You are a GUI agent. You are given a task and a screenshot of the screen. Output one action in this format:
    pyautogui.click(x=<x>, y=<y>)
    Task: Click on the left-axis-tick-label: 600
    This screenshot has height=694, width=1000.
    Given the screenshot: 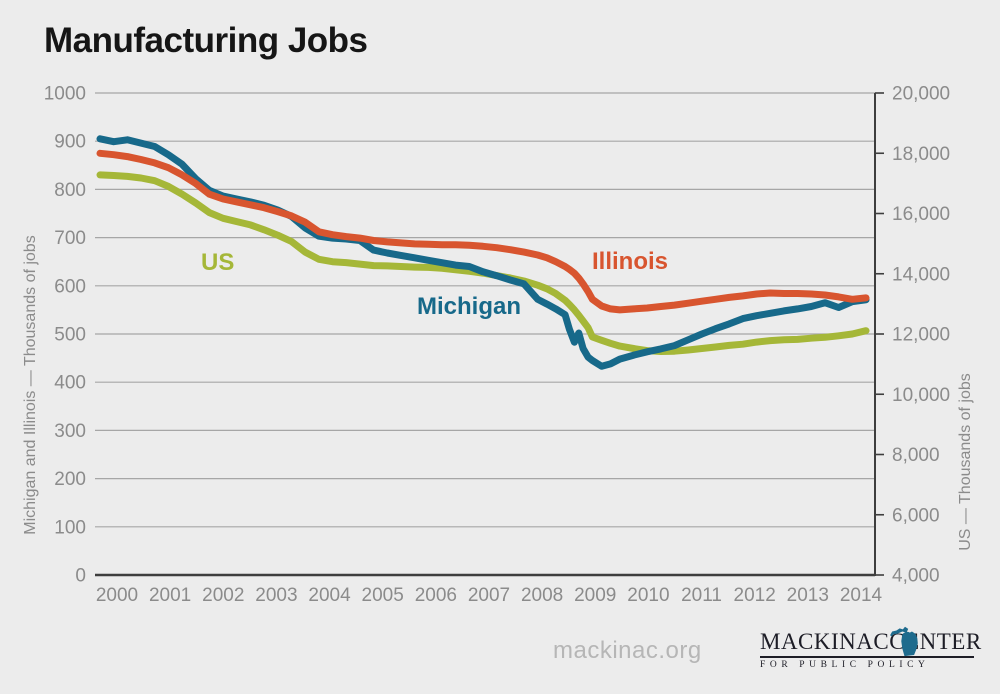 What is the action you would take?
    pyautogui.click(x=70, y=286)
    